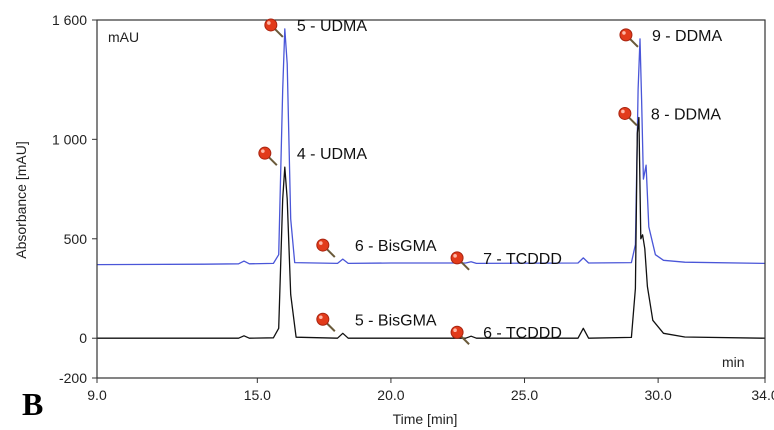 The height and width of the screenshot is (430, 774). Describe the element at coordinates (524, 395) in the screenshot. I see `x-tick-label: 25.0` at that location.